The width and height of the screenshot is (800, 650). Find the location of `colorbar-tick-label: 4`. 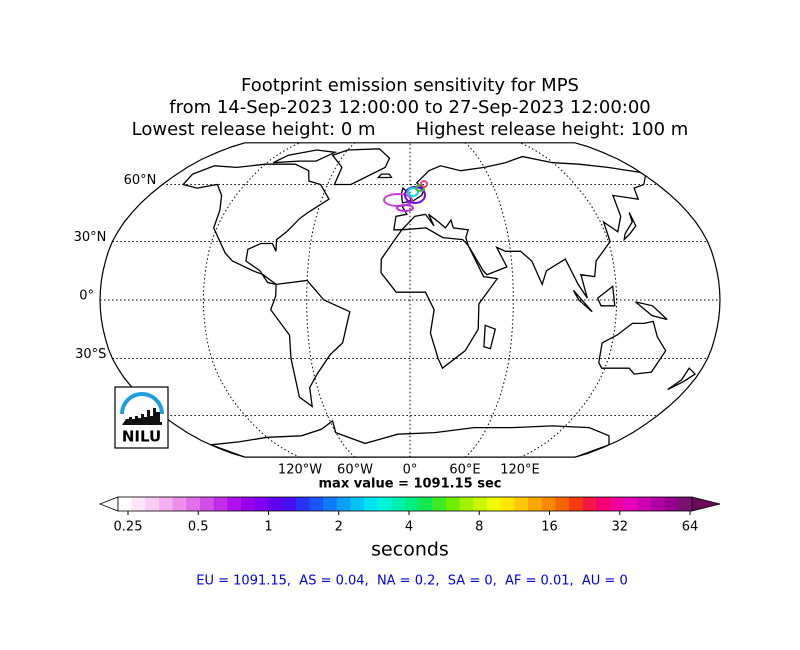

colorbar-tick-label: 4 is located at coordinates (409, 527).